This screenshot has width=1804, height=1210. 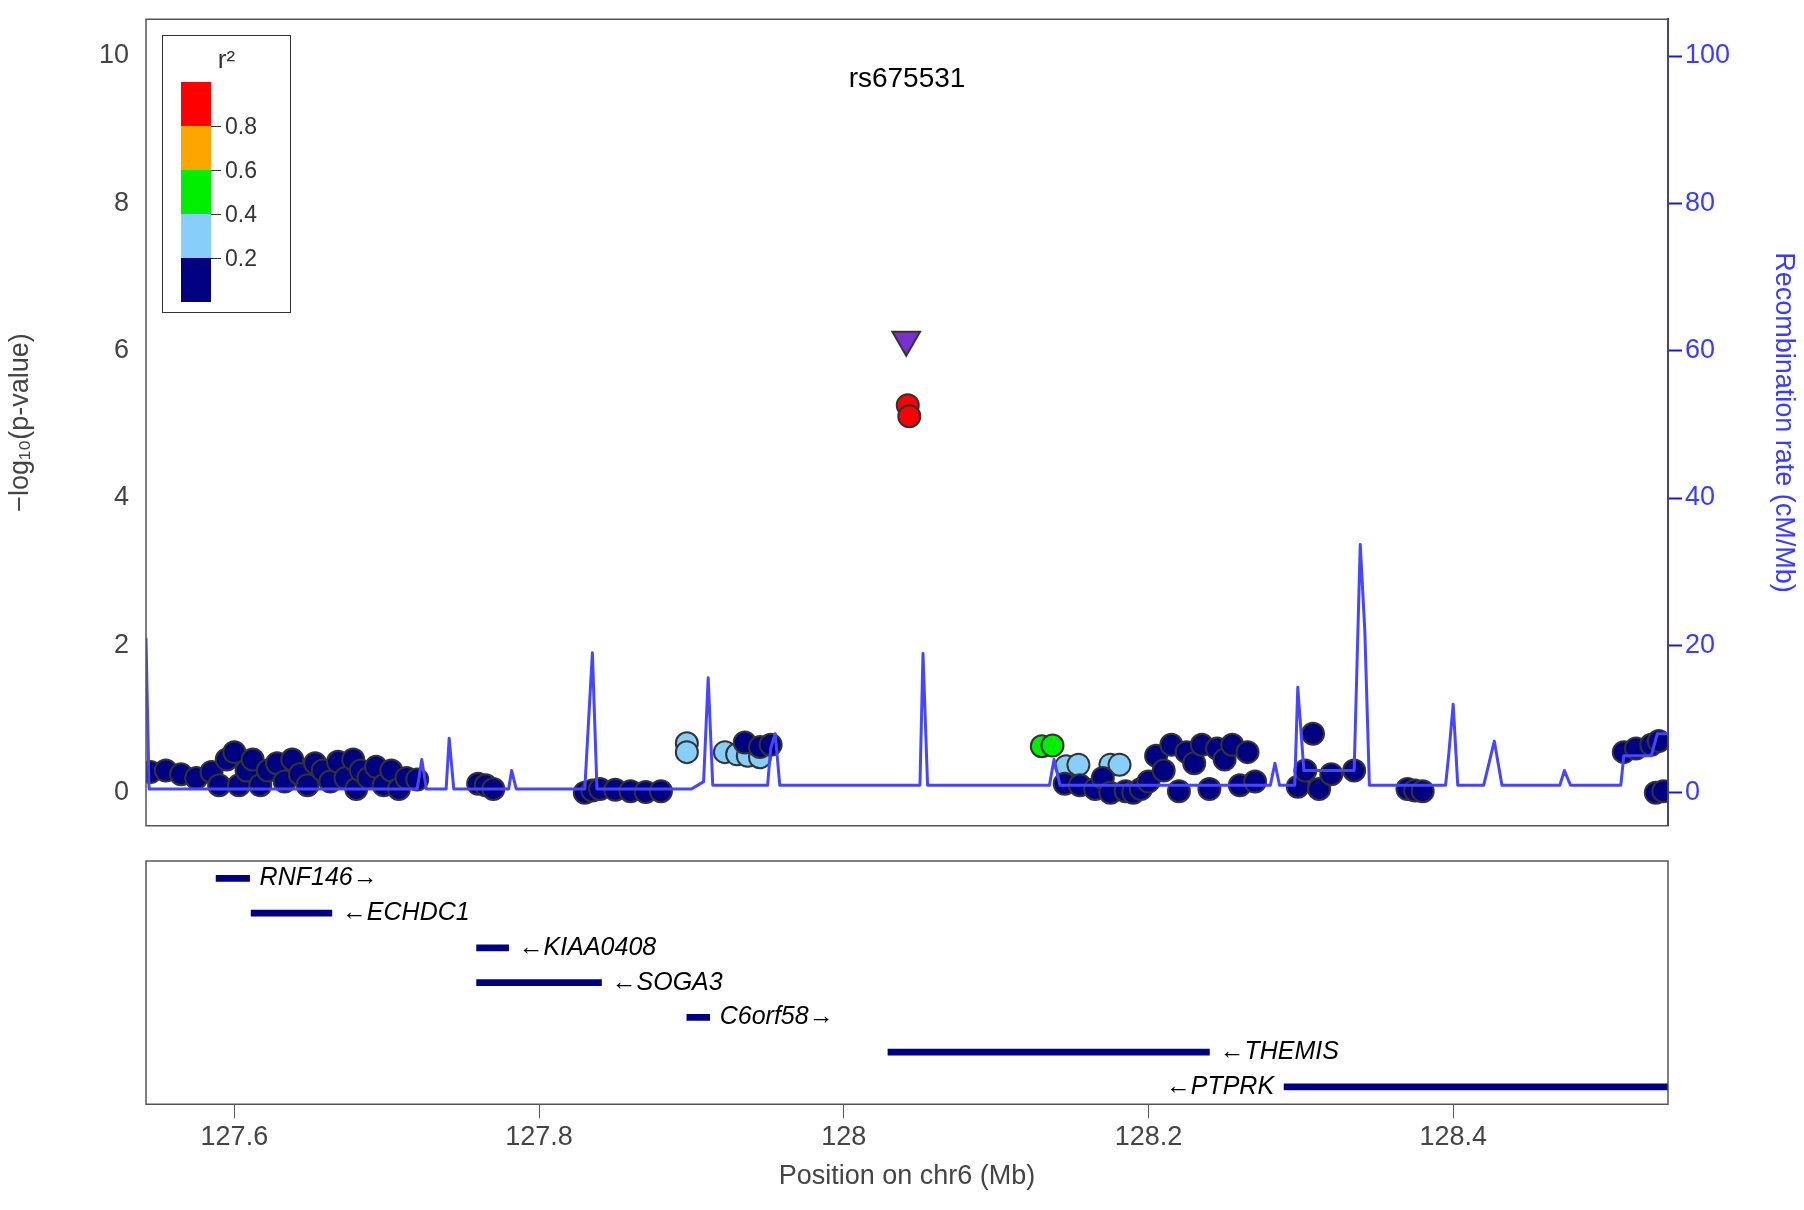 What do you see at coordinates (907, 77) in the screenshot?
I see `annotation: rs675531` at bounding box center [907, 77].